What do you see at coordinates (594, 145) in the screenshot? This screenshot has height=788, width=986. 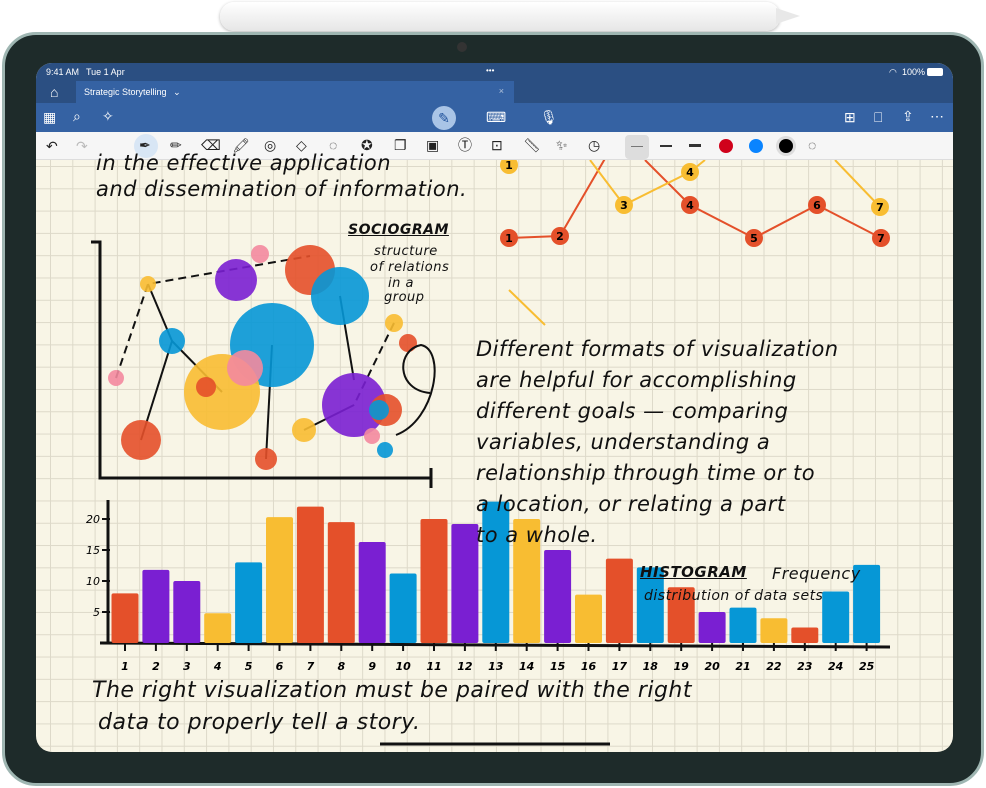 I see `history-icon: ◷` at bounding box center [594, 145].